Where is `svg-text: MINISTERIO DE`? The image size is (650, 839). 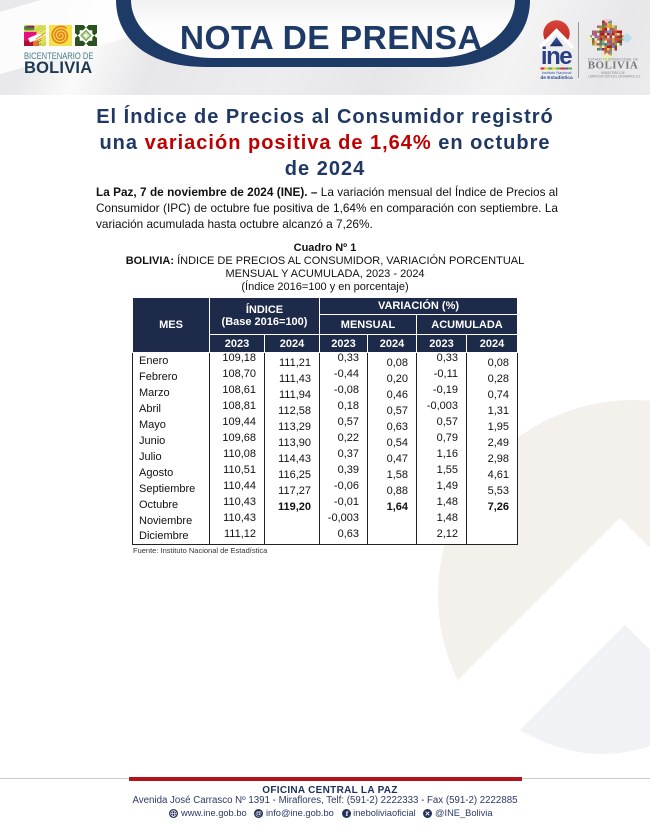 svg-text: MINISTERIO DE is located at coordinates (613, 73).